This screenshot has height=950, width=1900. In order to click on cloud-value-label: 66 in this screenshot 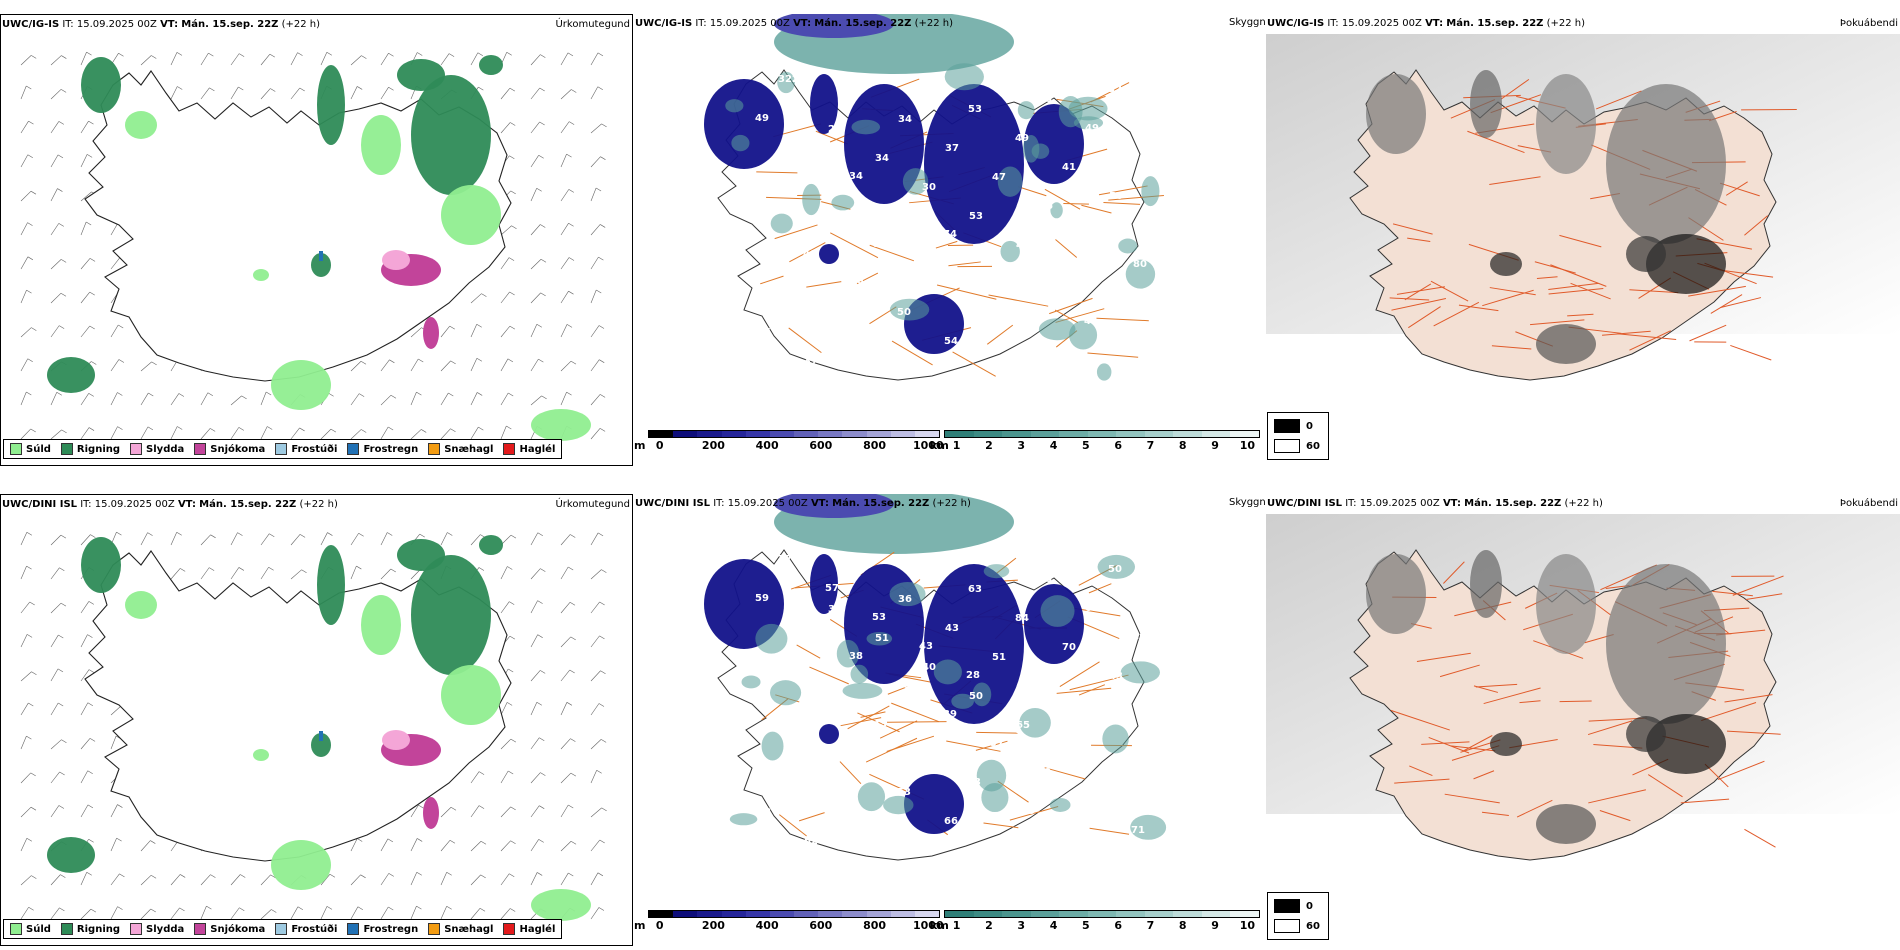, I will do `click(1046, 206)`.